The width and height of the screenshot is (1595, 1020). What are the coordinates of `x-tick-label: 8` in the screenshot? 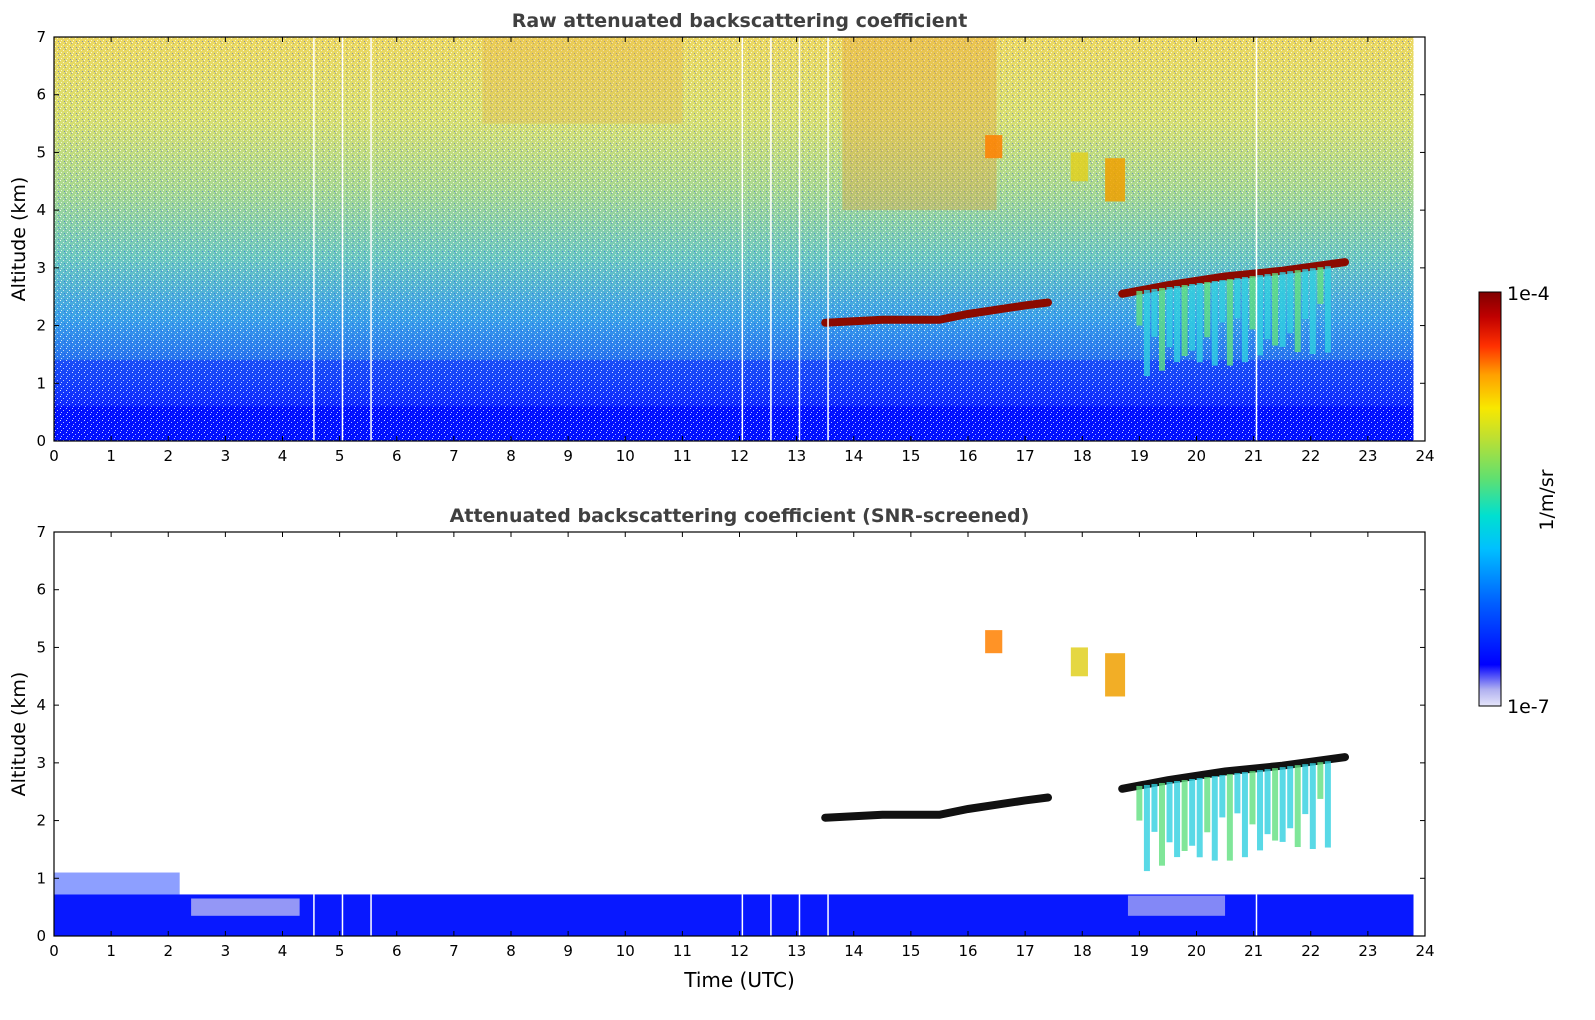 It's located at (511, 951).